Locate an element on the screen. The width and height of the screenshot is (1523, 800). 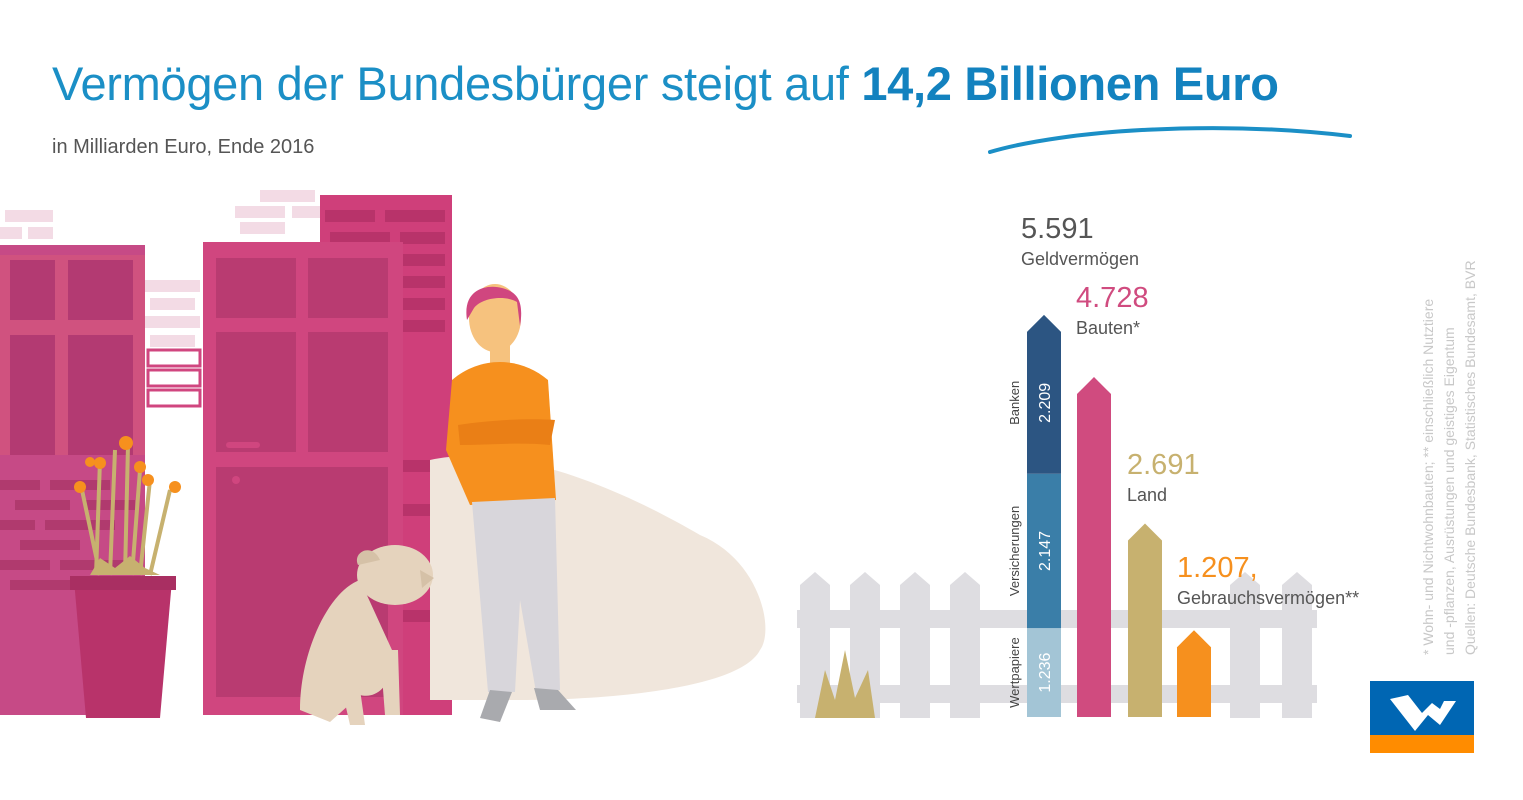
category-label: Geldvermögen is located at coordinates (1080, 259).